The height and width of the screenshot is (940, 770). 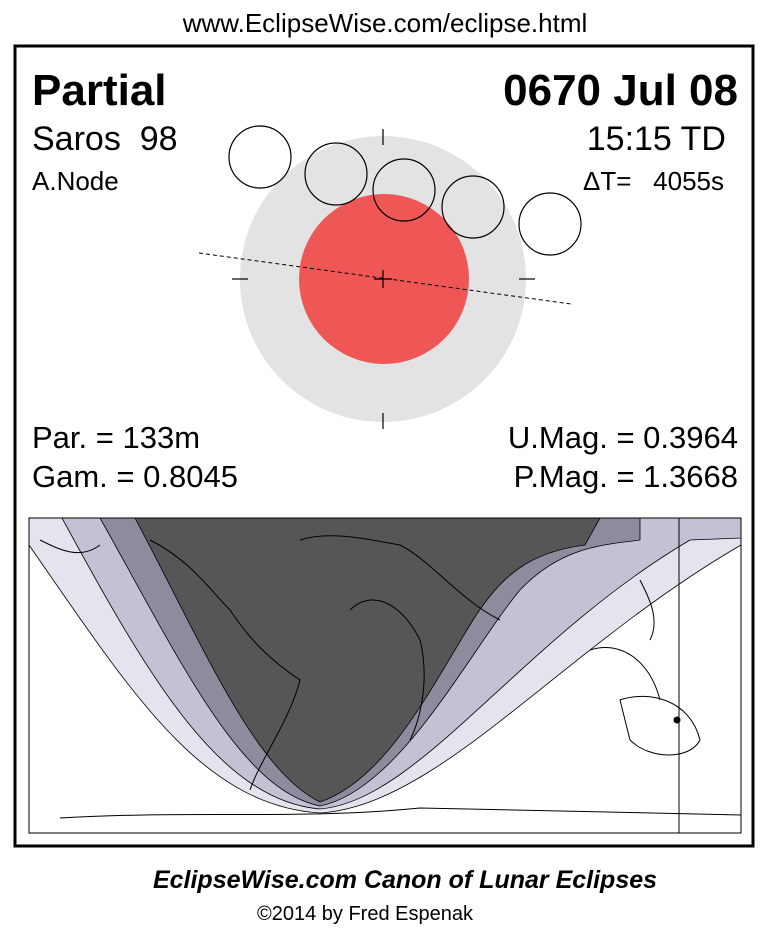 I want to click on eclipse-date: 0670 Jul 08, so click(x=620, y=90).